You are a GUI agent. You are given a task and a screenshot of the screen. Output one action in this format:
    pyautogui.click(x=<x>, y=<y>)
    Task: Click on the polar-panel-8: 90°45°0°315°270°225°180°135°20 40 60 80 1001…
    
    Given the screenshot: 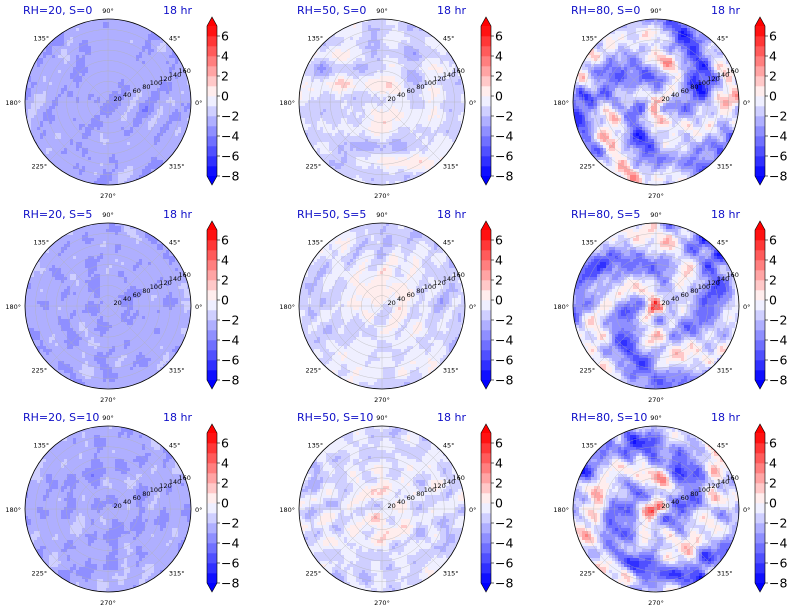 What is the action you would take?
    pyautogui.click(x=396, y=509)
    